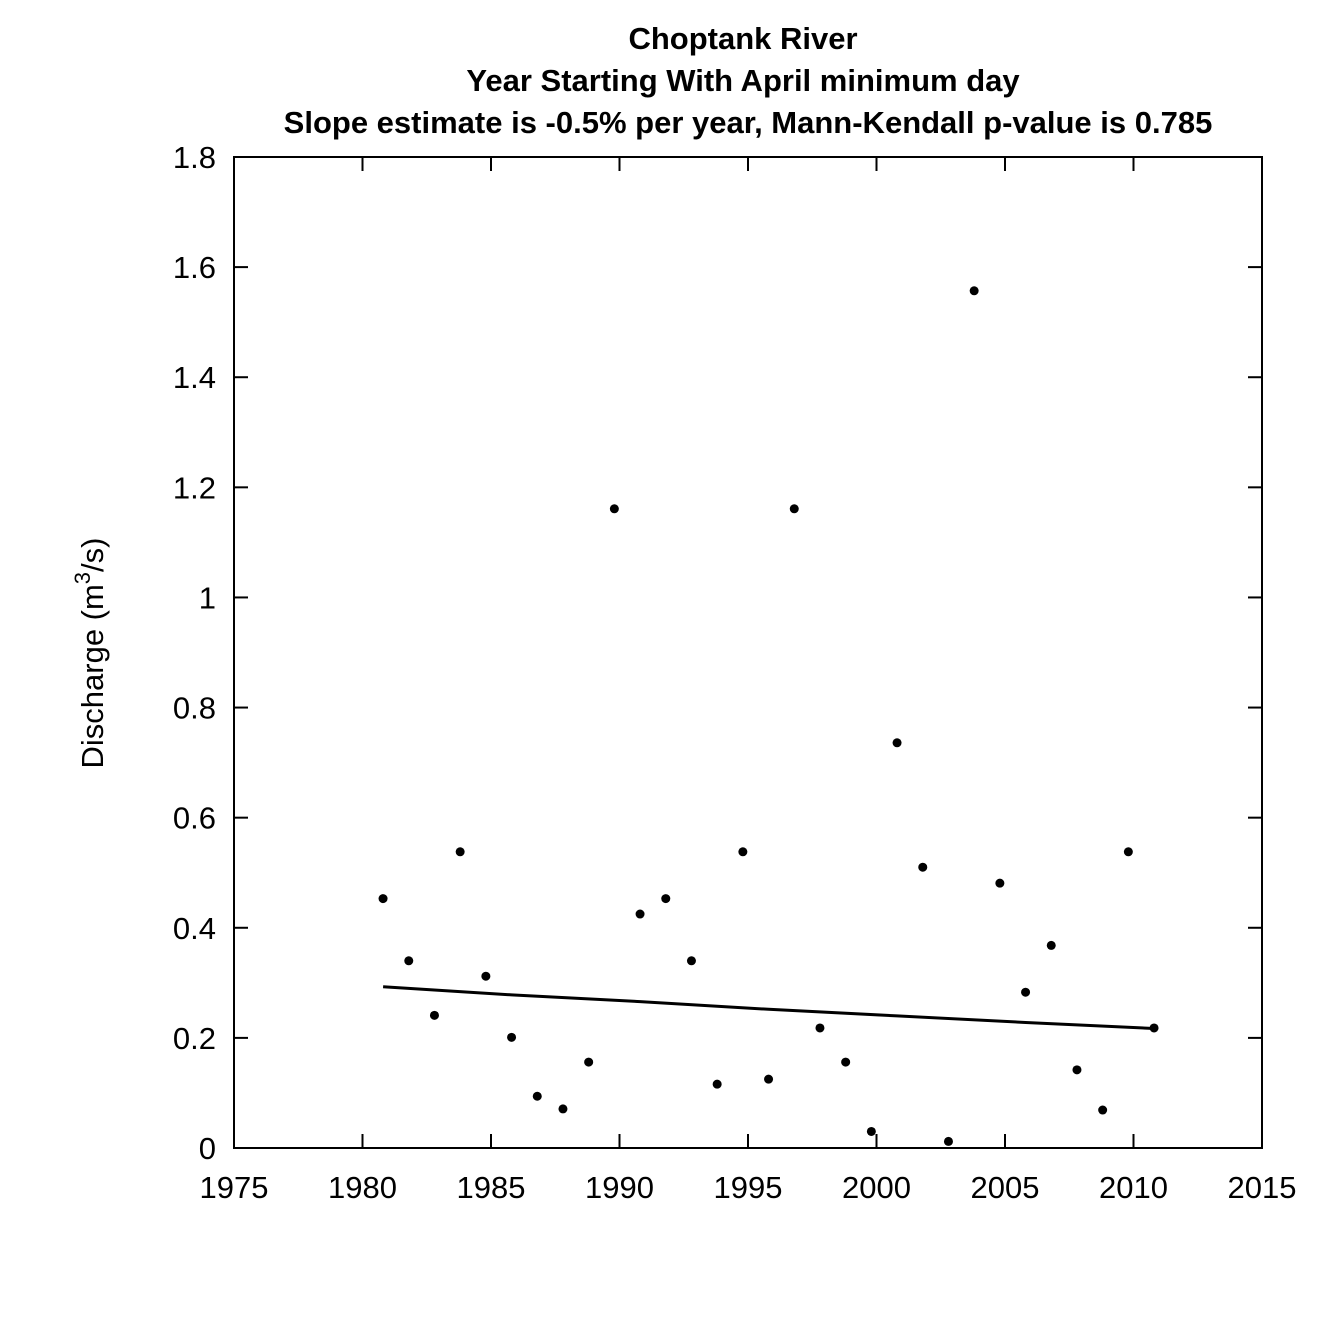 This screenshot has width=1344, height=1344. What do you see at coordinates (194, 818) in the screenshot?
I see `y-tick-label: 0.6` at bounding box center [194, 818].